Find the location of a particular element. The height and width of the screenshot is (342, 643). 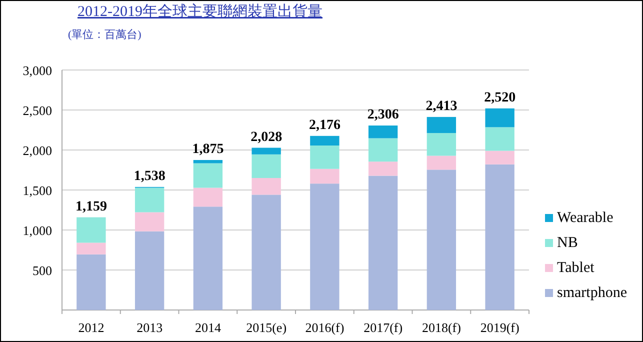

total-label: 1,538 is located at coordinates (150, 176).